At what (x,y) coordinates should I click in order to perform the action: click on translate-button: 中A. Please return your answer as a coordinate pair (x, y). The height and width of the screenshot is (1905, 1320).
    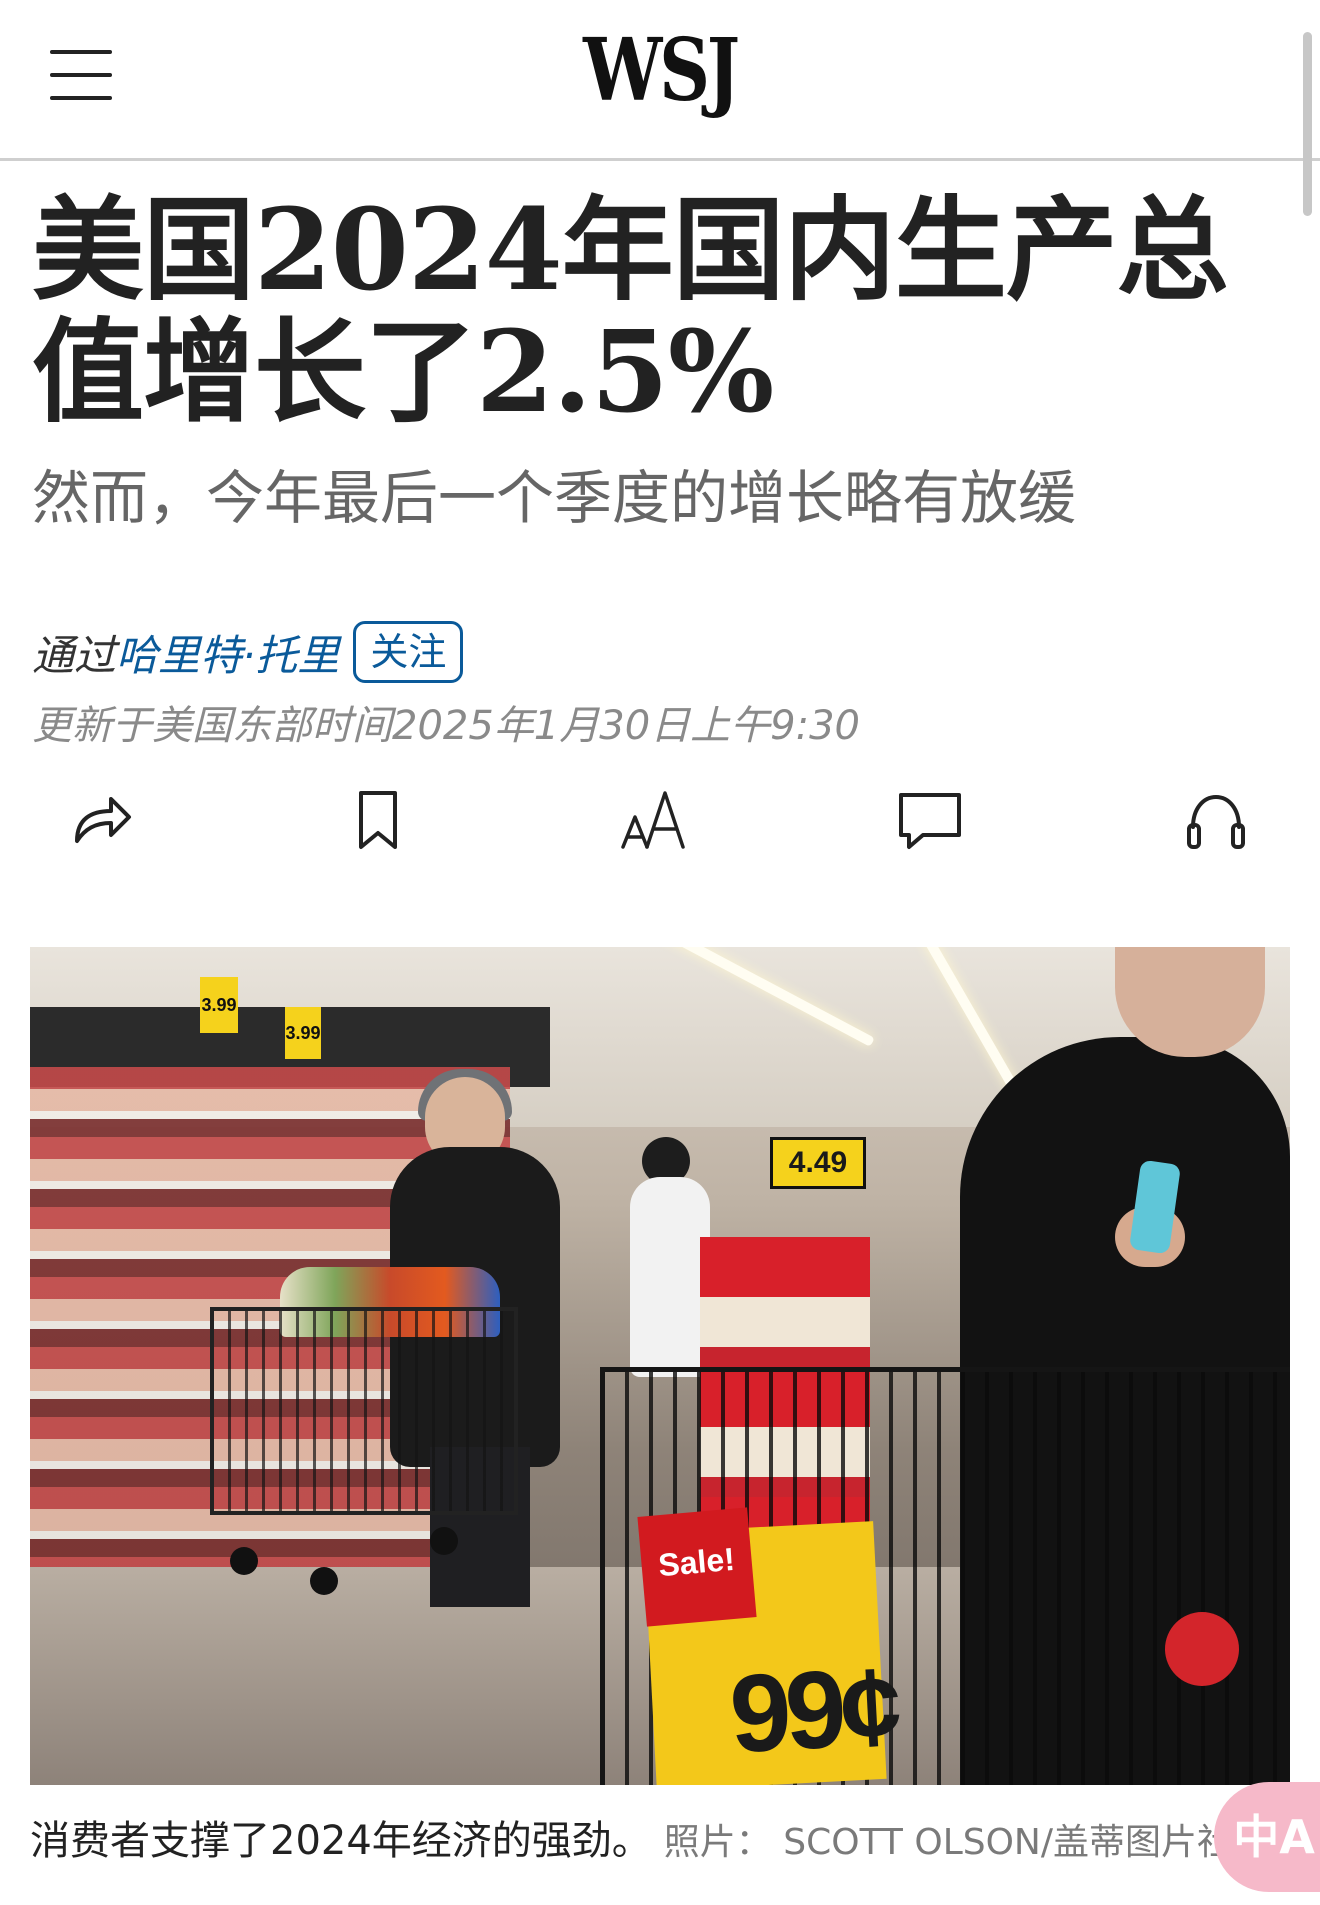
    Looking at the image, I should click on (1267, 1837).